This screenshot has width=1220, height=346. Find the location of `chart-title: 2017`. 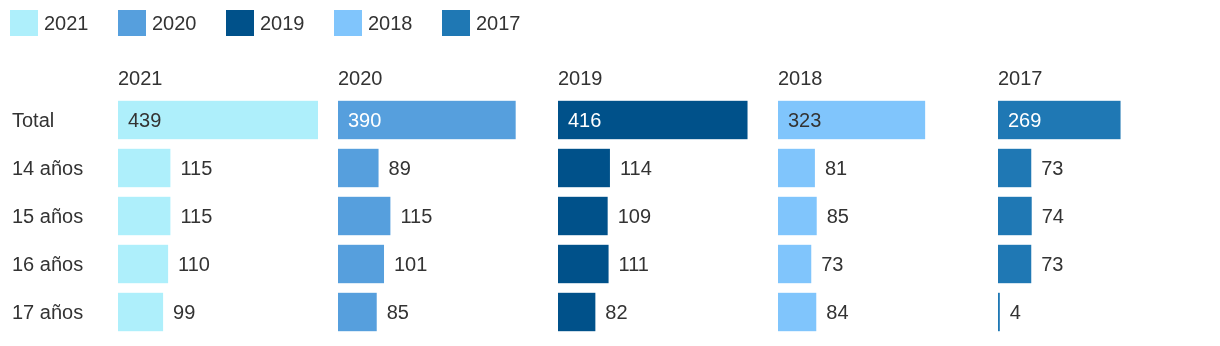

chart-title: 2017 is located at coordinates (1020, 78).